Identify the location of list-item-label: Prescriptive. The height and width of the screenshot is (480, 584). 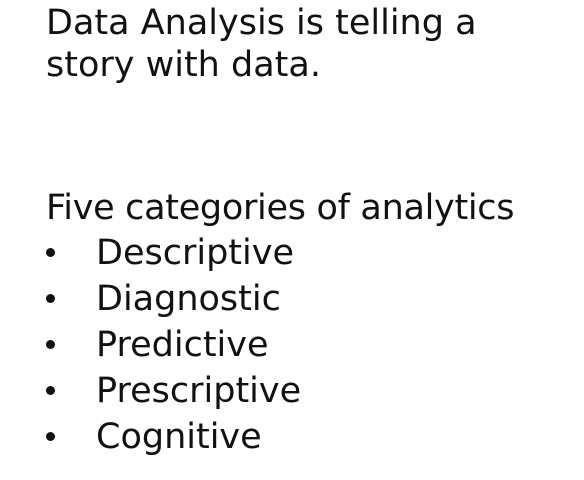
(199, 391).